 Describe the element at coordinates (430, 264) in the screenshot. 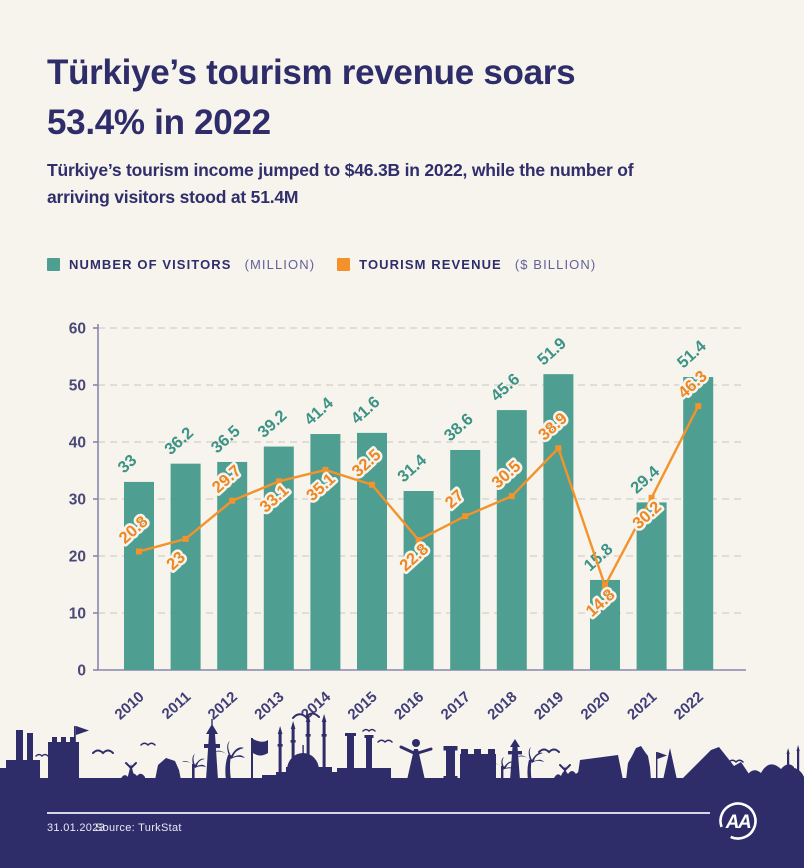

I see `legend-label-revenue: TOURISM REVENUE` at that location.